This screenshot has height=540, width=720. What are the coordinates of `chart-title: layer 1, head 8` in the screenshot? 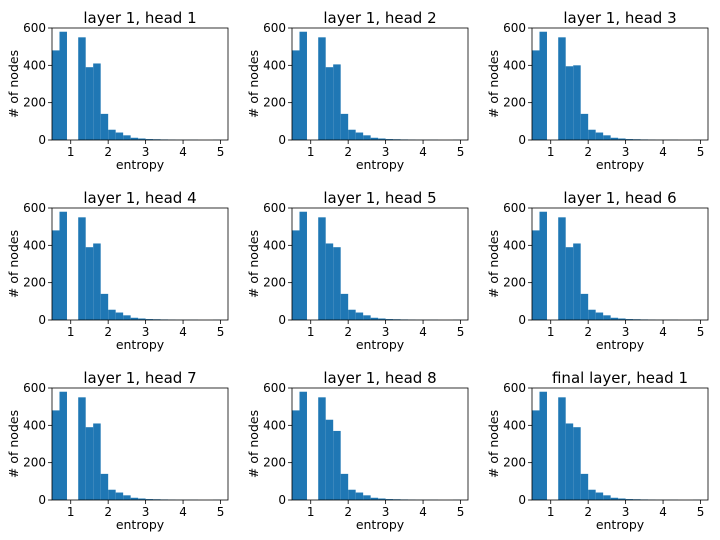 It's located at (379, 378).